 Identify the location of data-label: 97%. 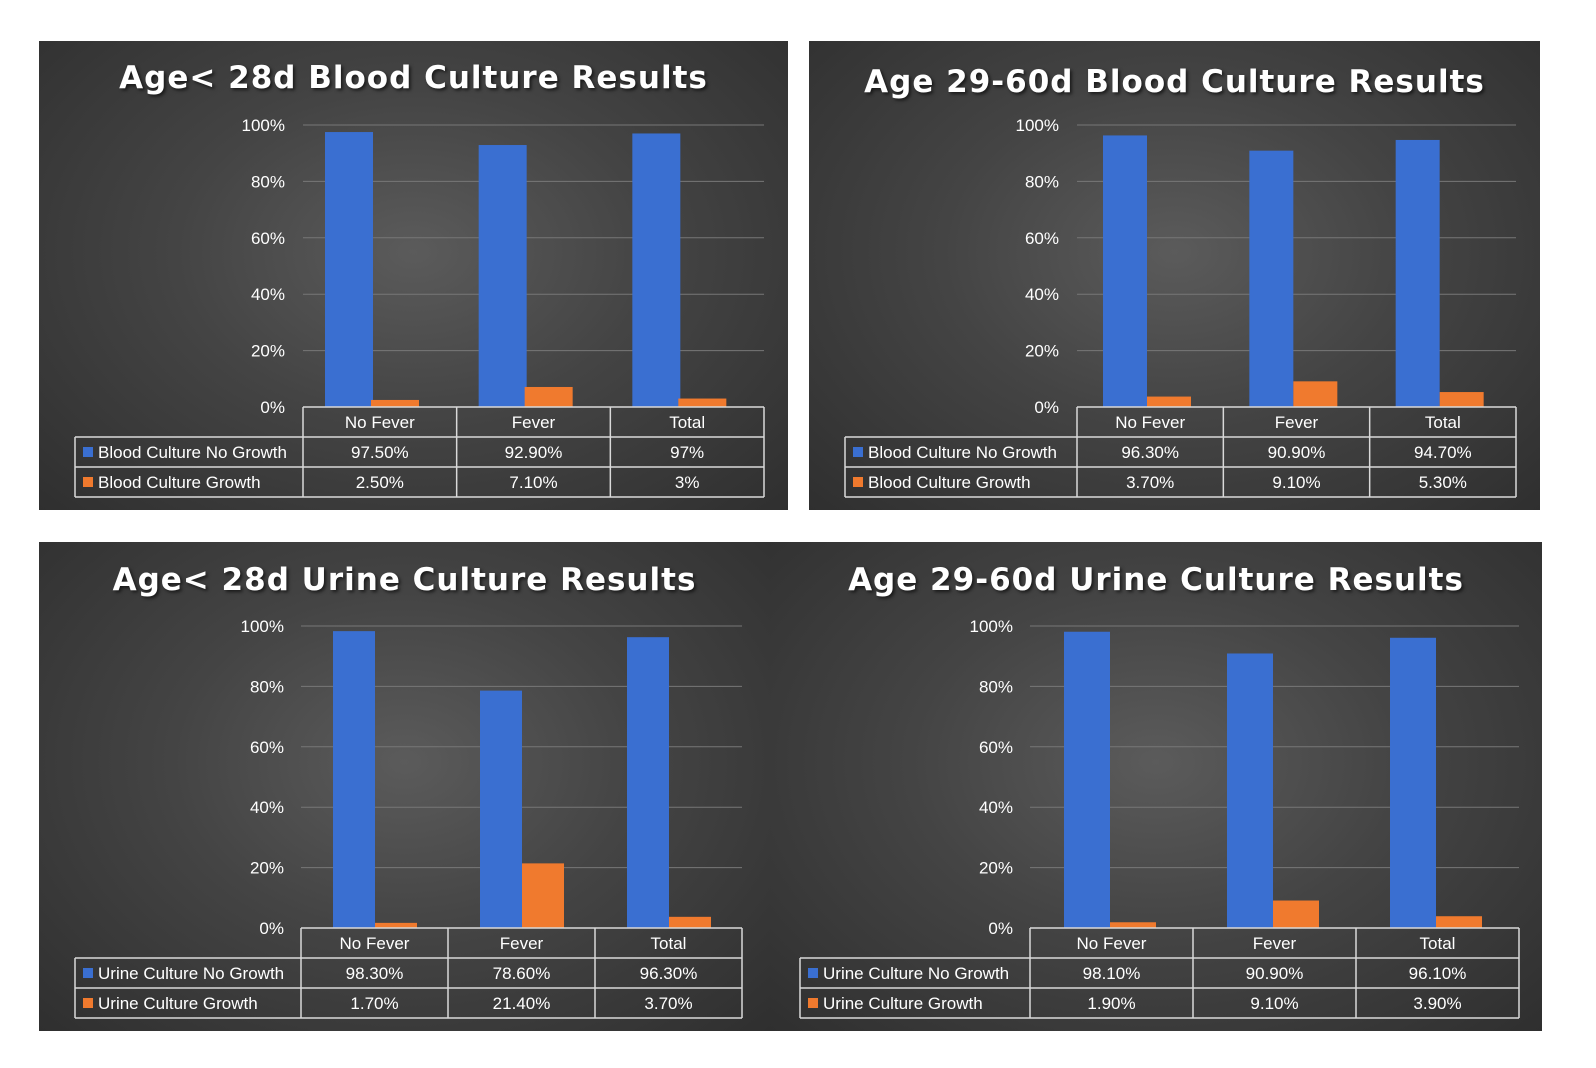
(687, 452).